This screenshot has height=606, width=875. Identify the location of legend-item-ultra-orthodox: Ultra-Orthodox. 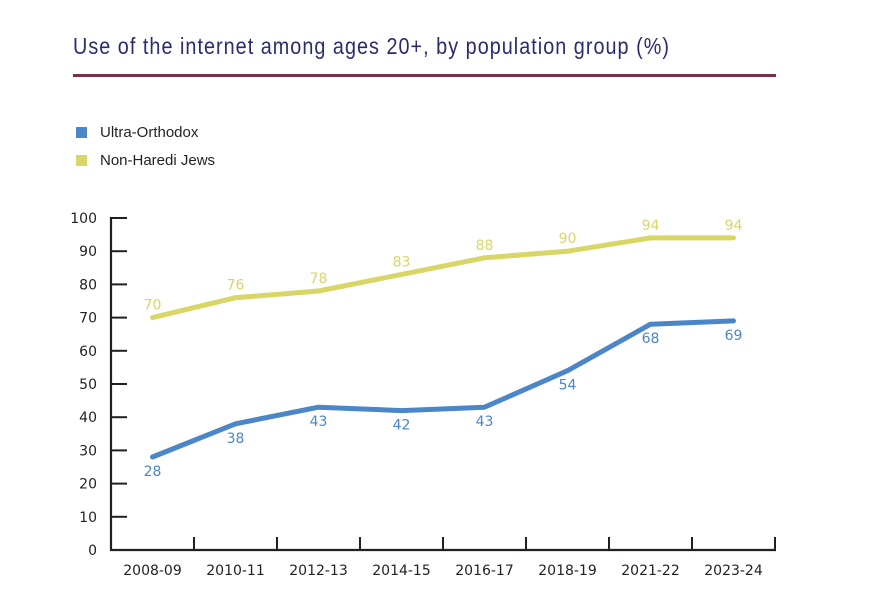
(145, 132).